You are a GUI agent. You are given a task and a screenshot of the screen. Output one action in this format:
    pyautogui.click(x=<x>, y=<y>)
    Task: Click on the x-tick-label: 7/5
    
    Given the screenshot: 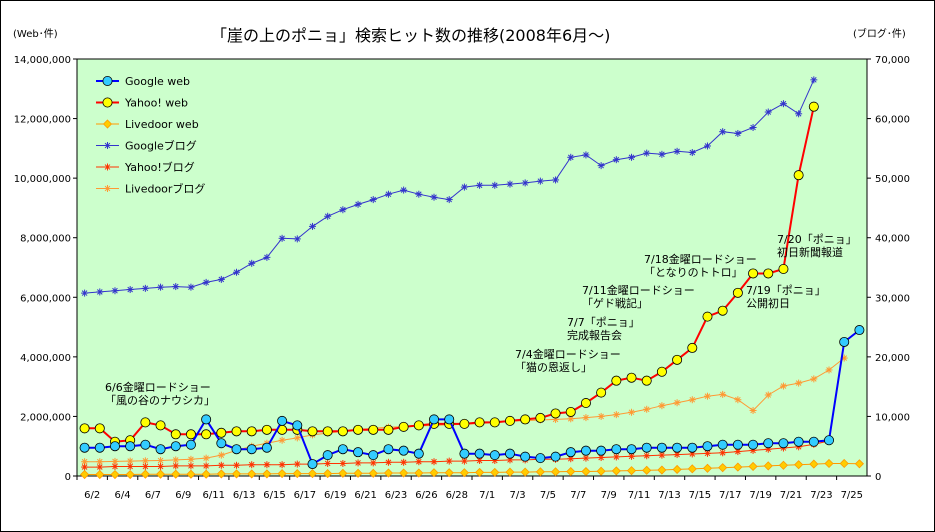 What is the action you would take?
    pyautogui.click(x=548, y=495)
    